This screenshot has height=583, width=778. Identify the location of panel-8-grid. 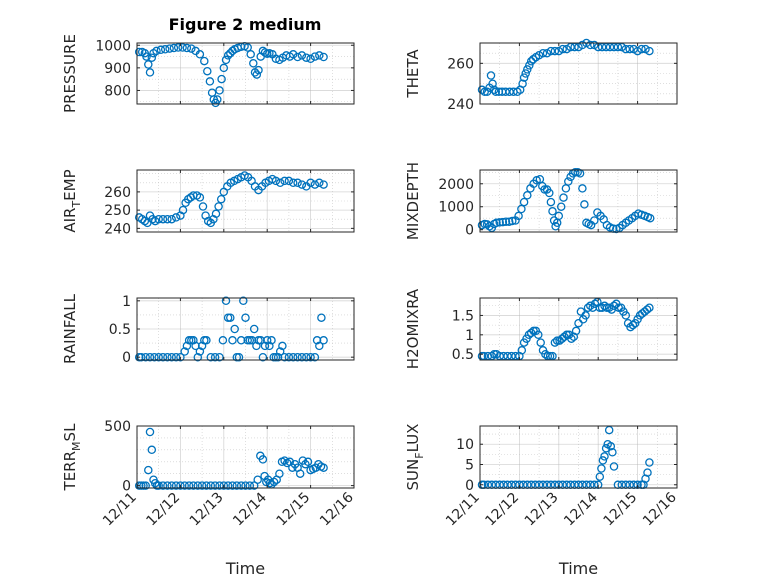
(578, 457).